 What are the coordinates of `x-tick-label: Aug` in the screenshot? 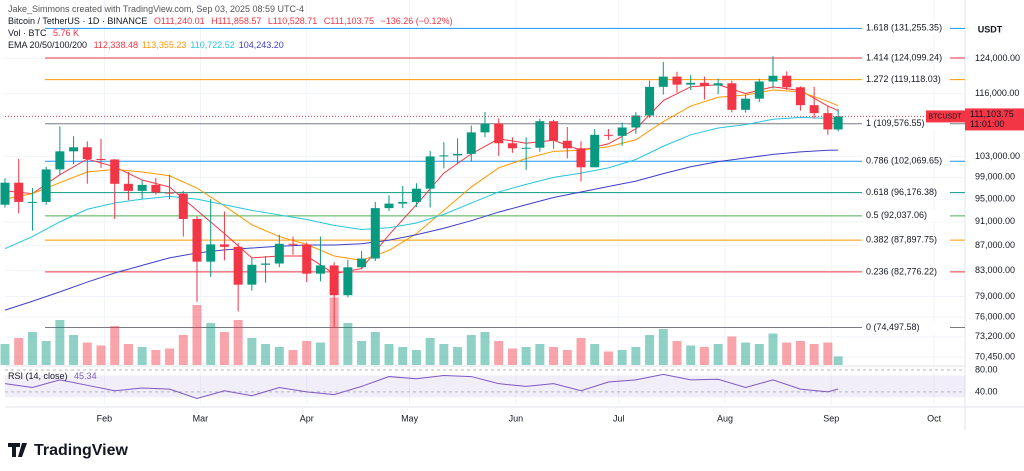 It's located at (725, 418).